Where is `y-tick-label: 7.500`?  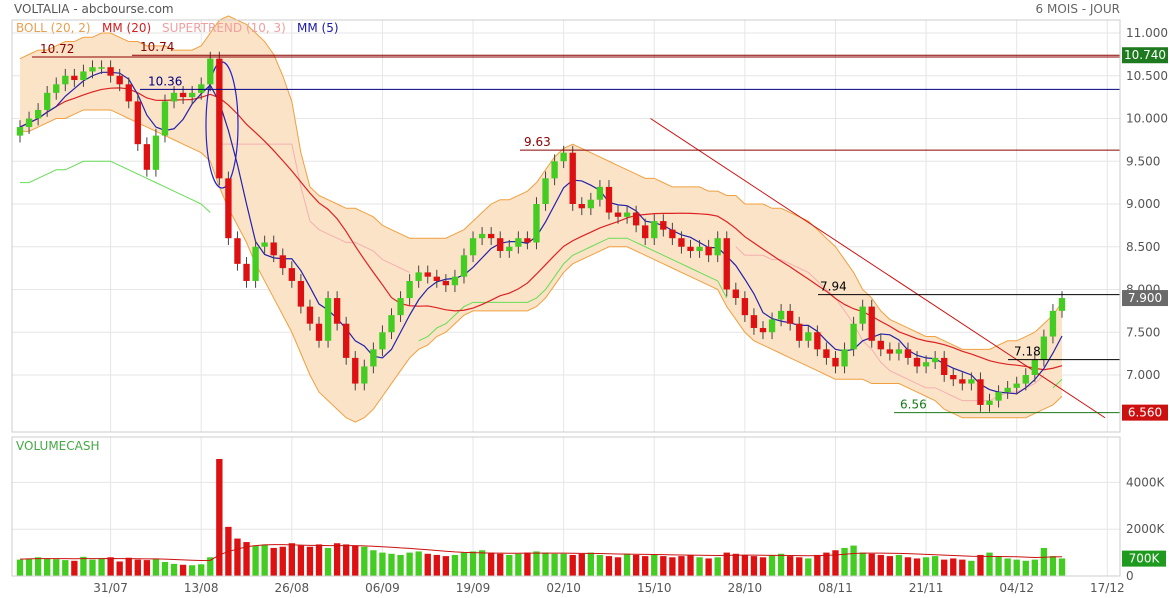 y-tick-label: 7.500 is located at coordinates (1143, 332).